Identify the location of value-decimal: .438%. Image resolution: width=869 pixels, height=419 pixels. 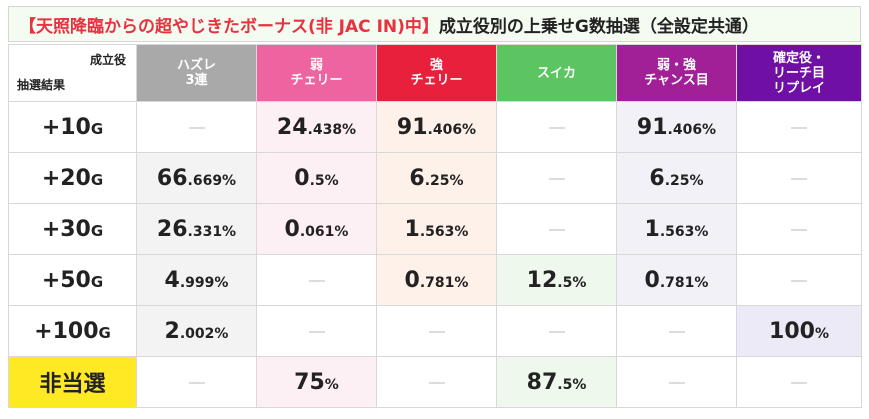
(332, 129).